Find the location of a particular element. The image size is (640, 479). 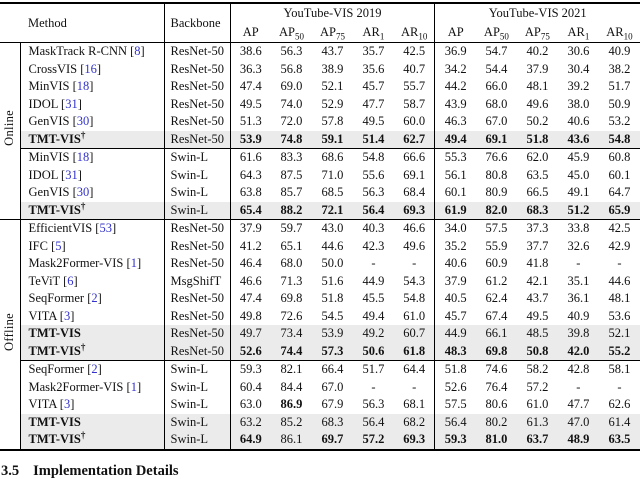

metric-value: 38.0 is located at coordinates (578, 103).